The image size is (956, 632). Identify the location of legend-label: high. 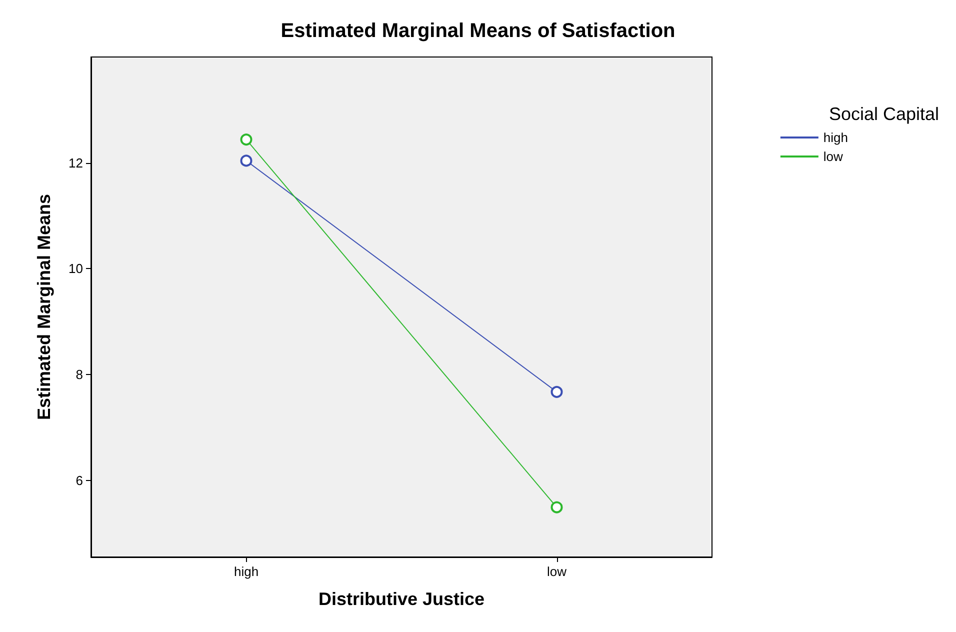
(835, 137).